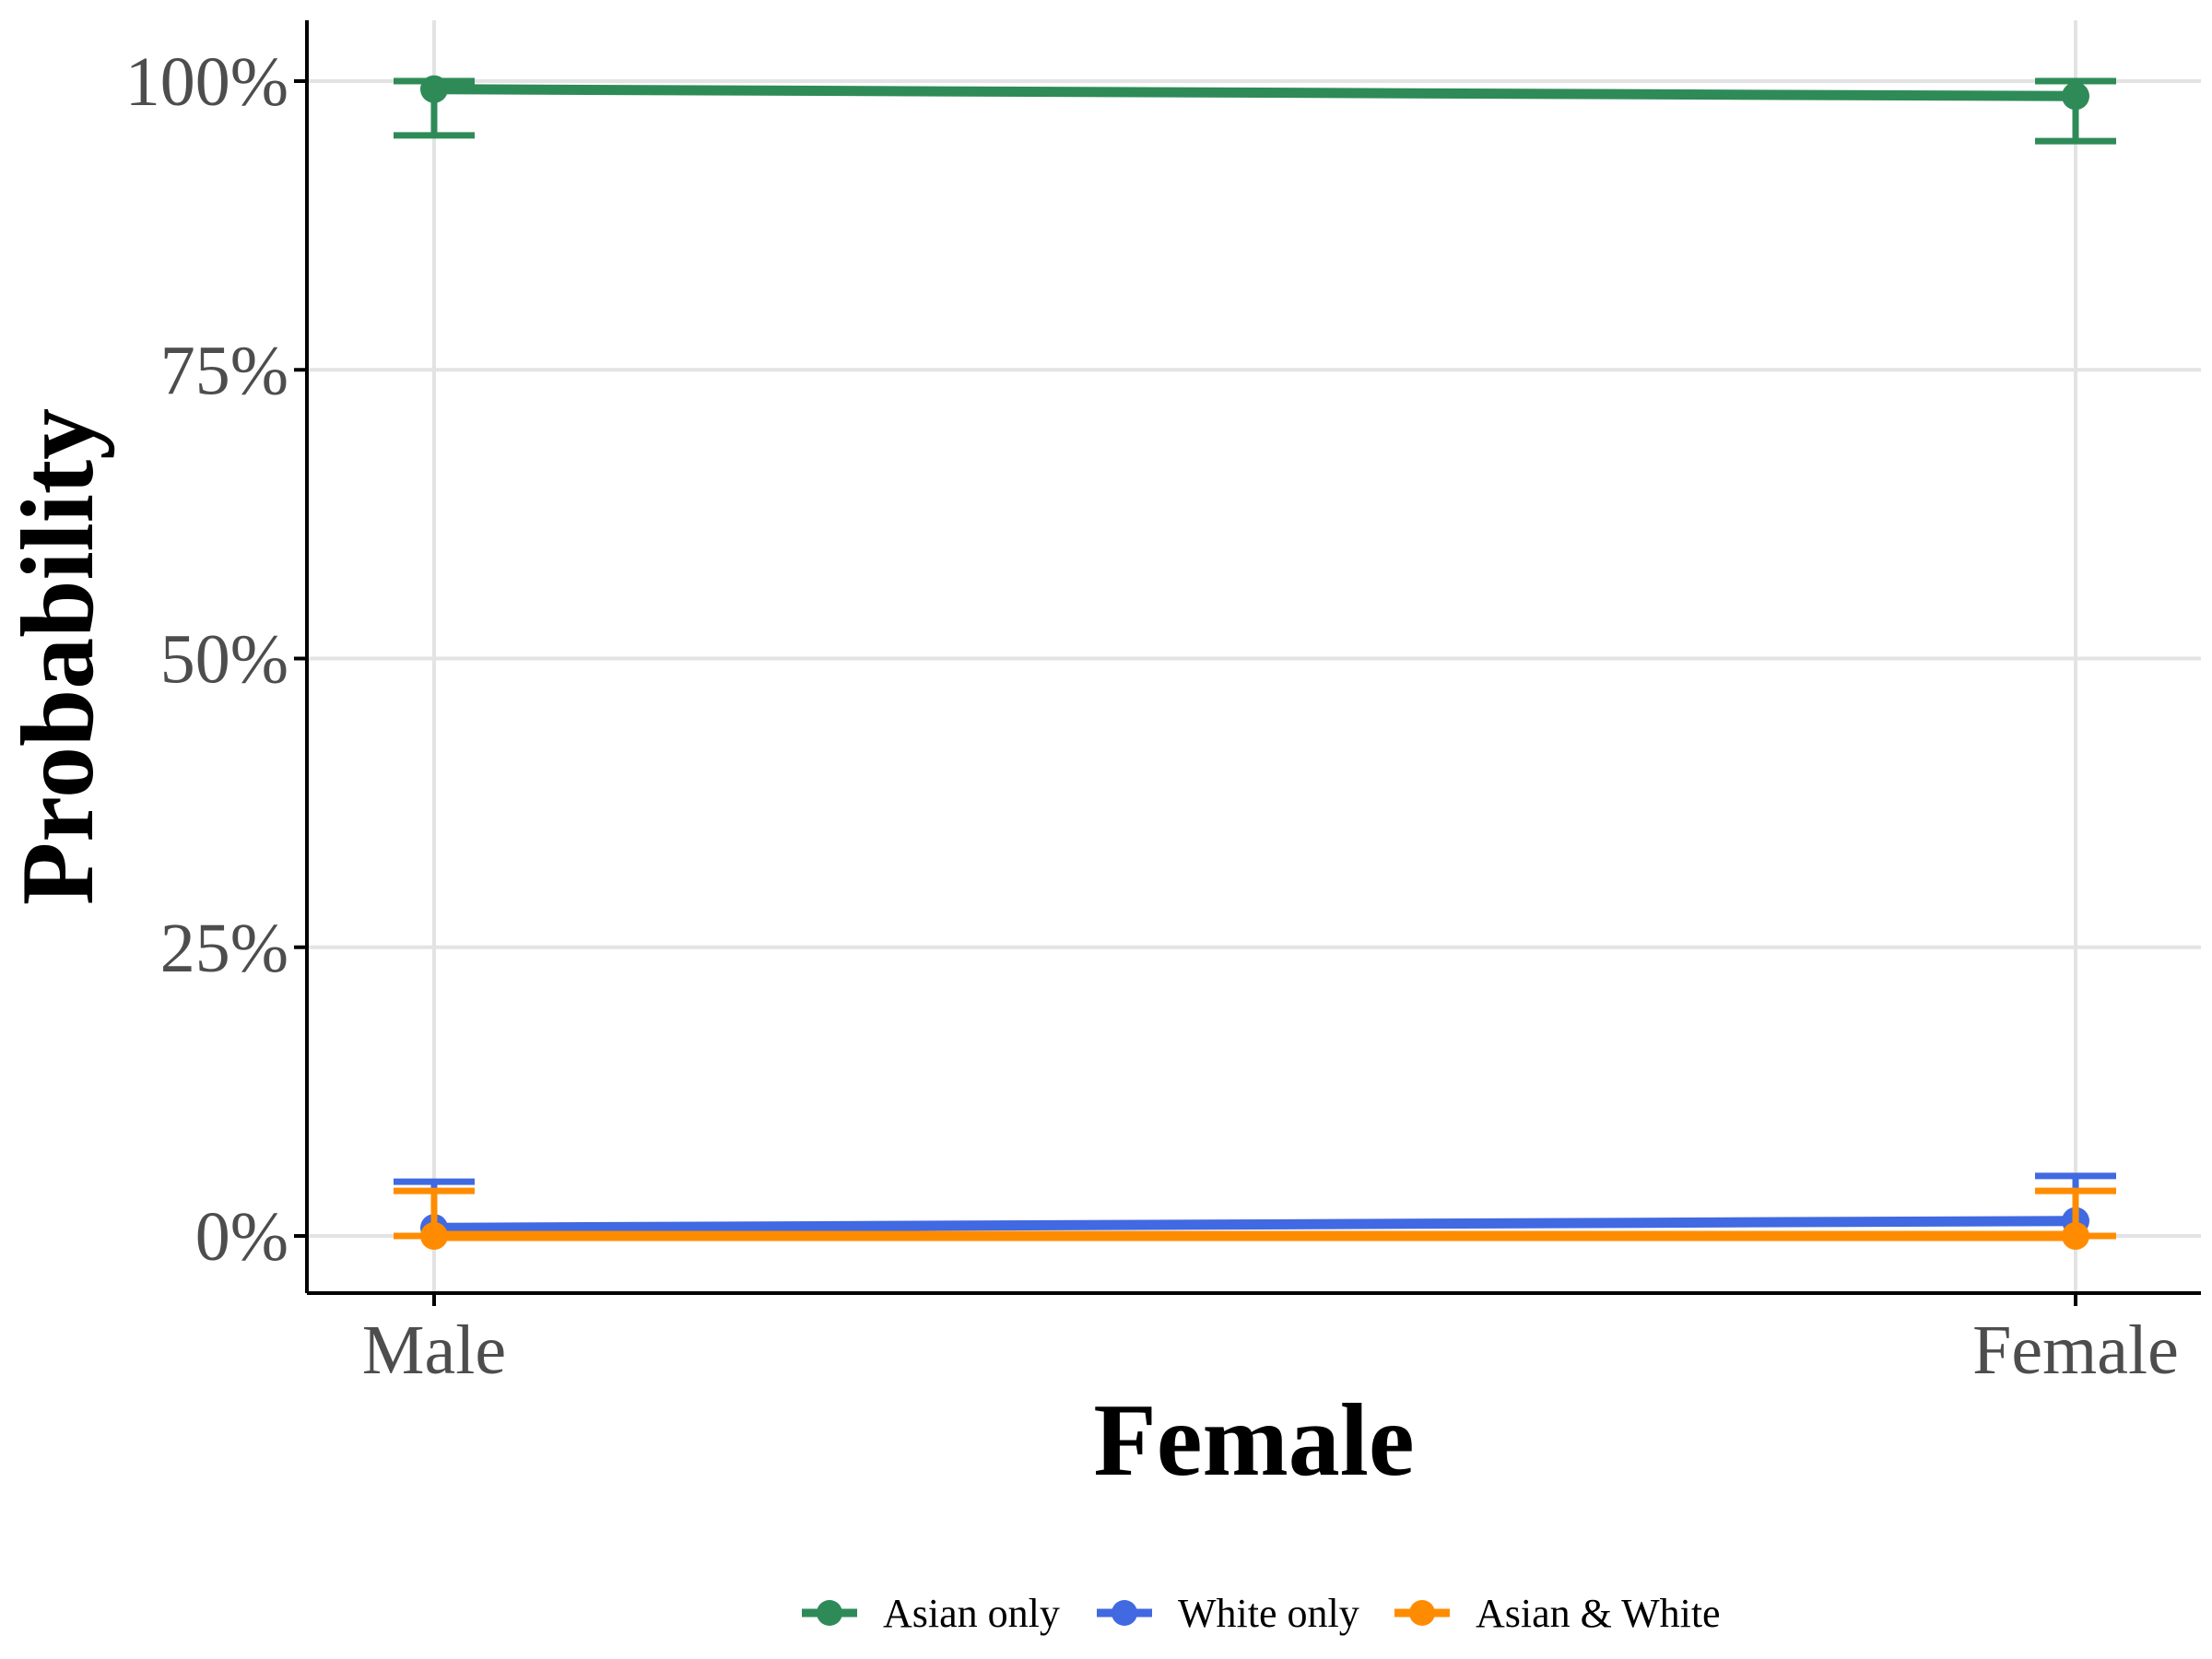 The height and width of the screenshot is (1659, 2212). I want to click on legend-item: Asian only, so click(931, 1613).